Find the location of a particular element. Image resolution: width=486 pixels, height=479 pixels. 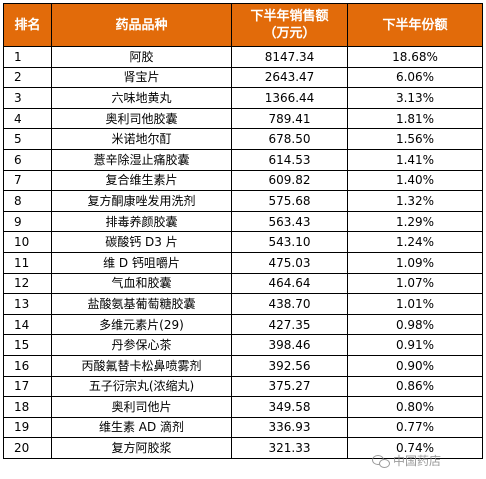

cell-rank: 4 is located at coordinates (27, 118).